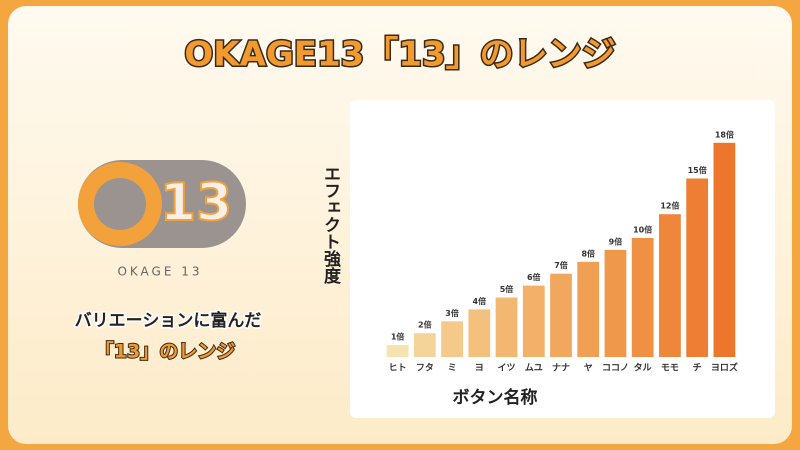 The image size is (800, 450). Describe the element at coordinates (507, 368) in the screenshot. I see `x-tick-label: イツ` at that location.